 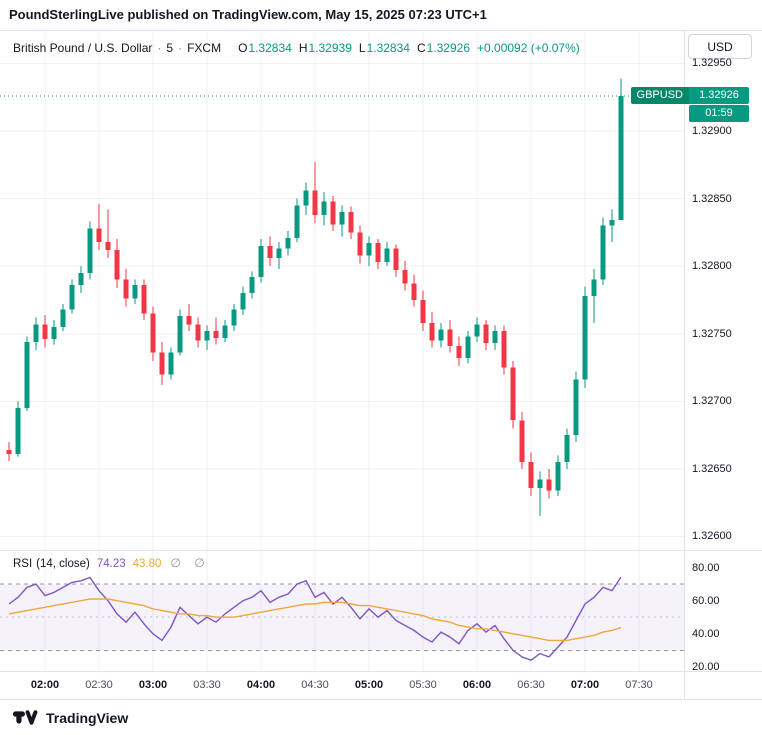 What do you see at coordinates (712, 333) in the screenshot?
I see `price-tick: 1.32750` at bounding box center [712, 333].